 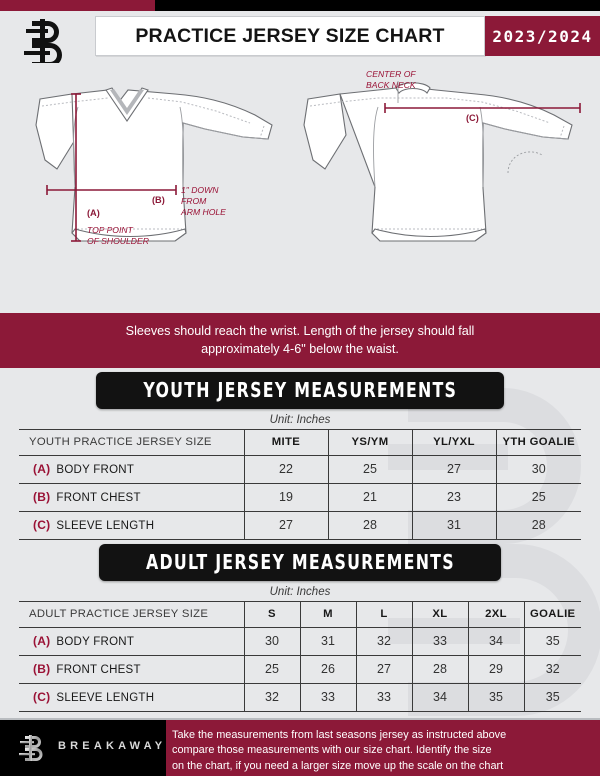 I want to click on table-row: (C) SLEEVE LENGTH 32 33 33 34 35 35, so click(x=300, y=697).